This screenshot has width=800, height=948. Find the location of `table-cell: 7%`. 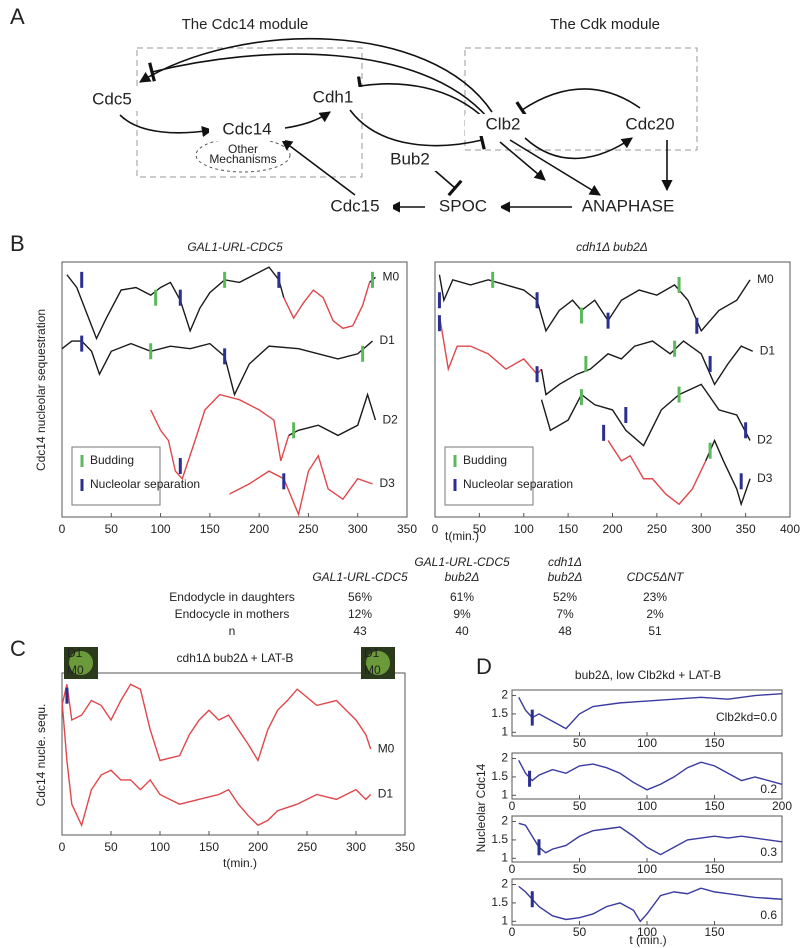

table-cell: 7% is located at coordinates (565, 614).